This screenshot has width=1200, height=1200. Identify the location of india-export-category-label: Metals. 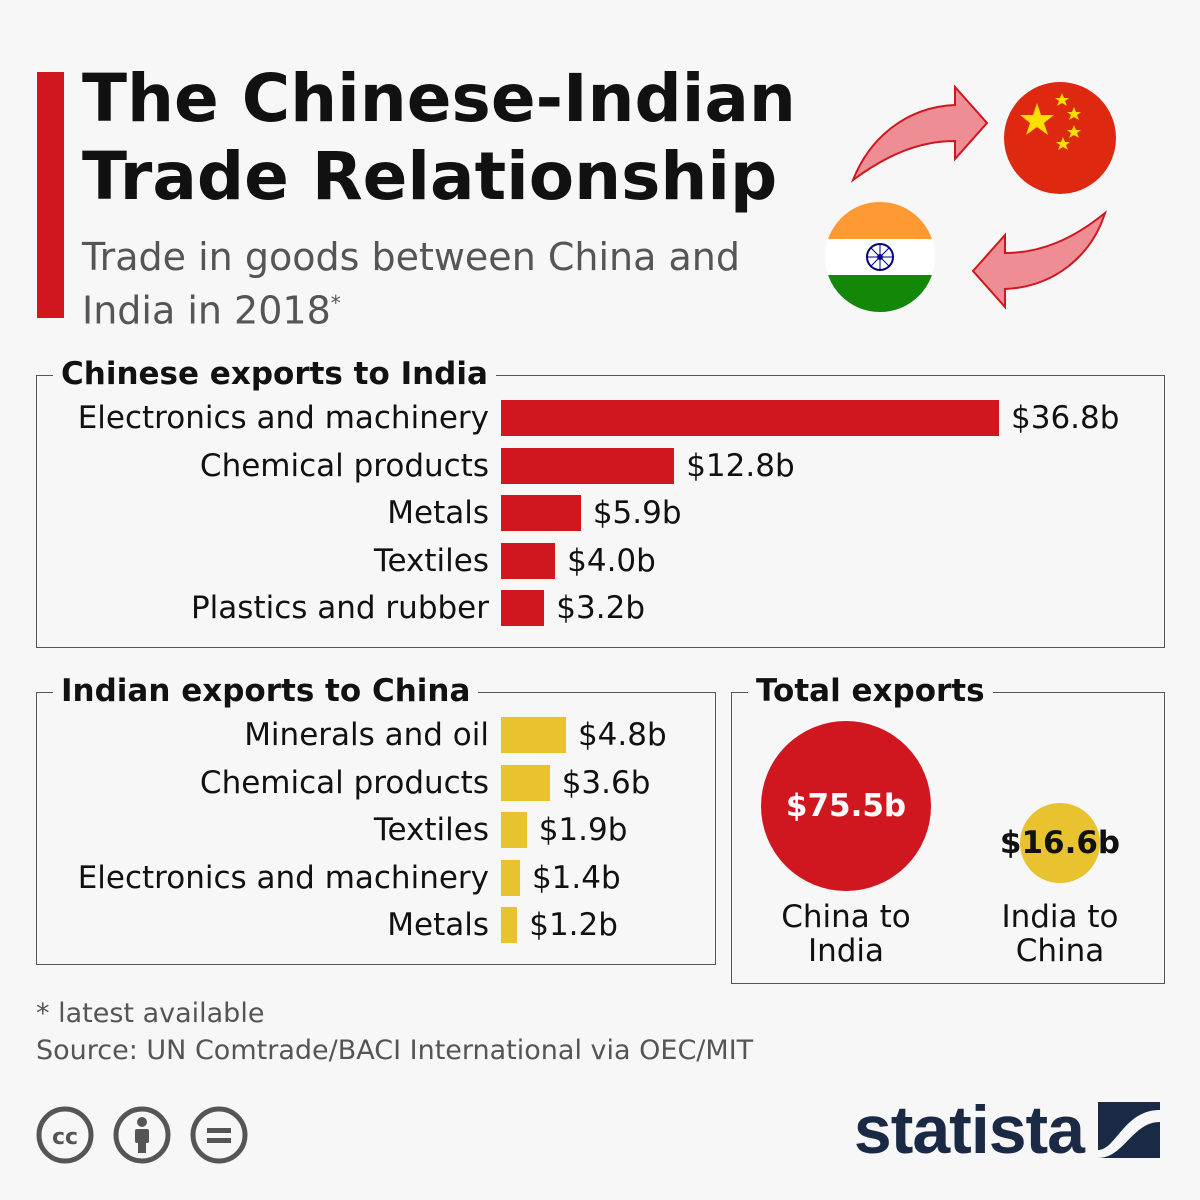
(438, 925).